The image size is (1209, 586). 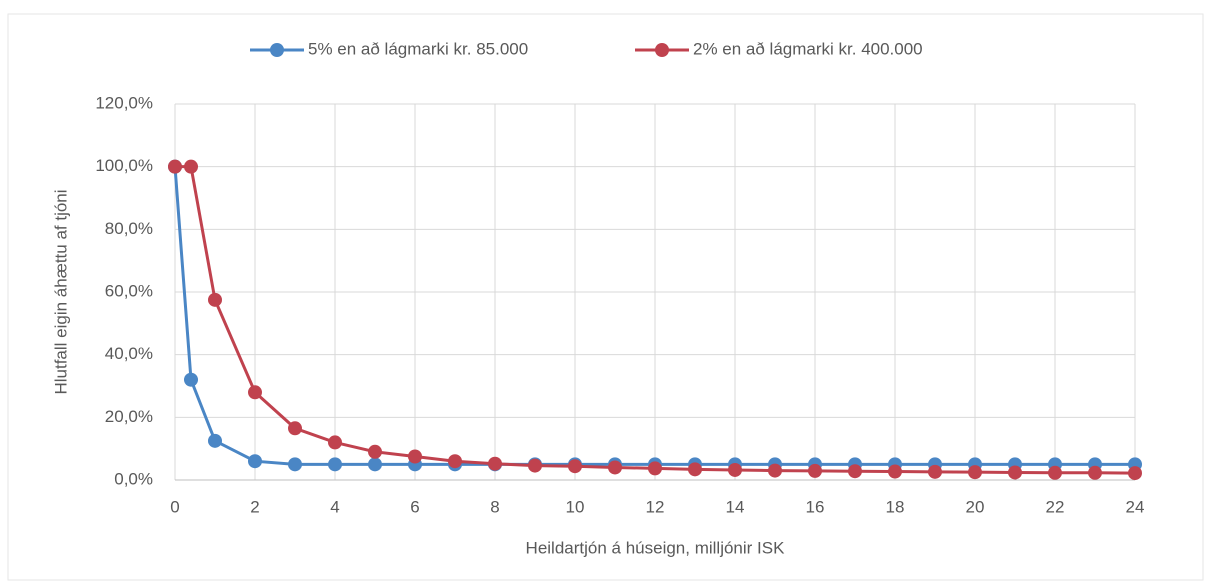 What do you see at coordinates (129, 290) in the screenshot?
I see `y-tick-label: 60,0%` at bounding box center [129, 290].